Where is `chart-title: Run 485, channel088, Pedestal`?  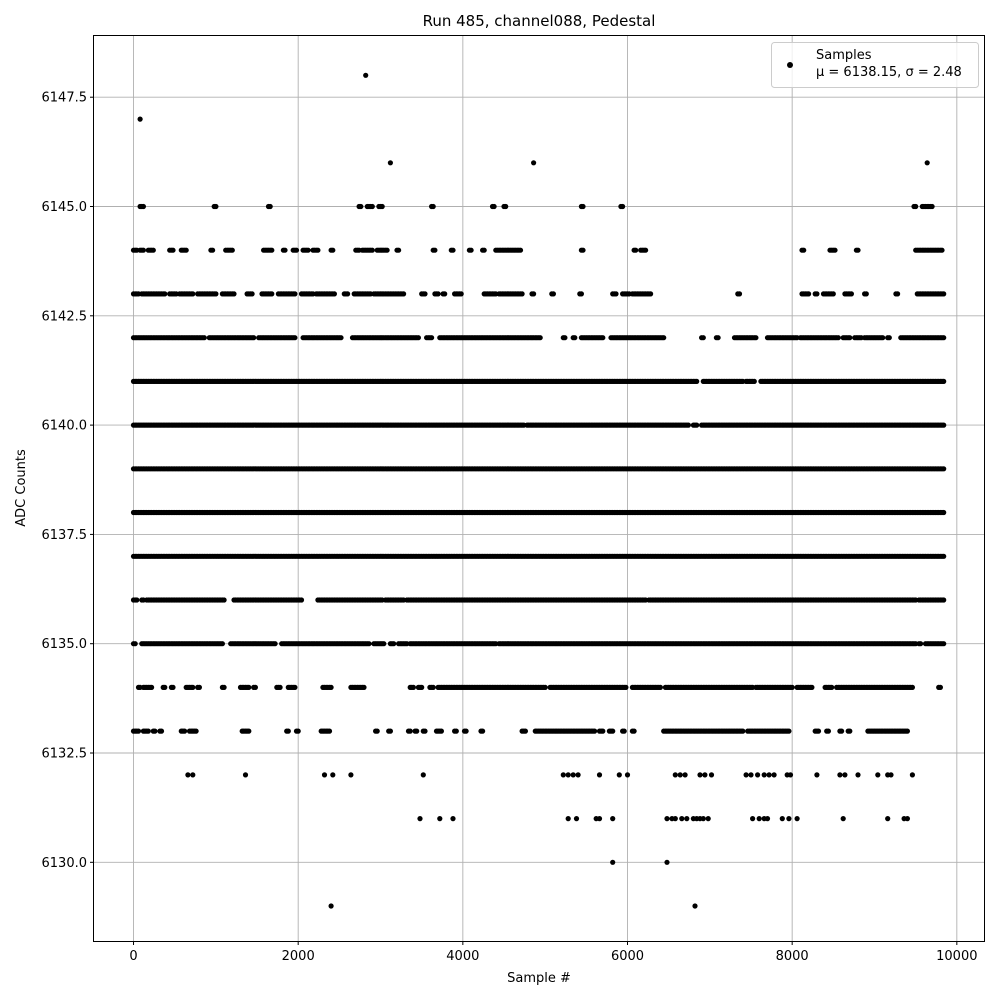
chart-title: Run 485, channel088, Pedestal is located at coordinates (539, 21).